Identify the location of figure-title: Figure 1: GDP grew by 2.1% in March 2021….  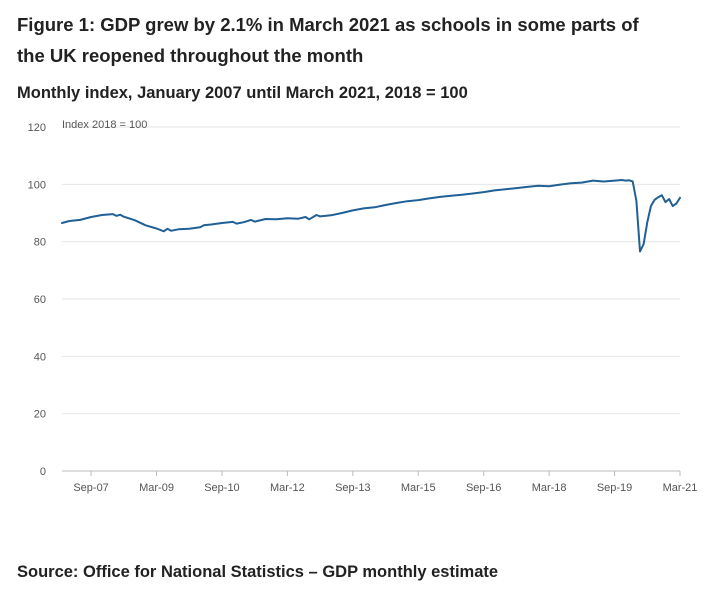
(328, 40).